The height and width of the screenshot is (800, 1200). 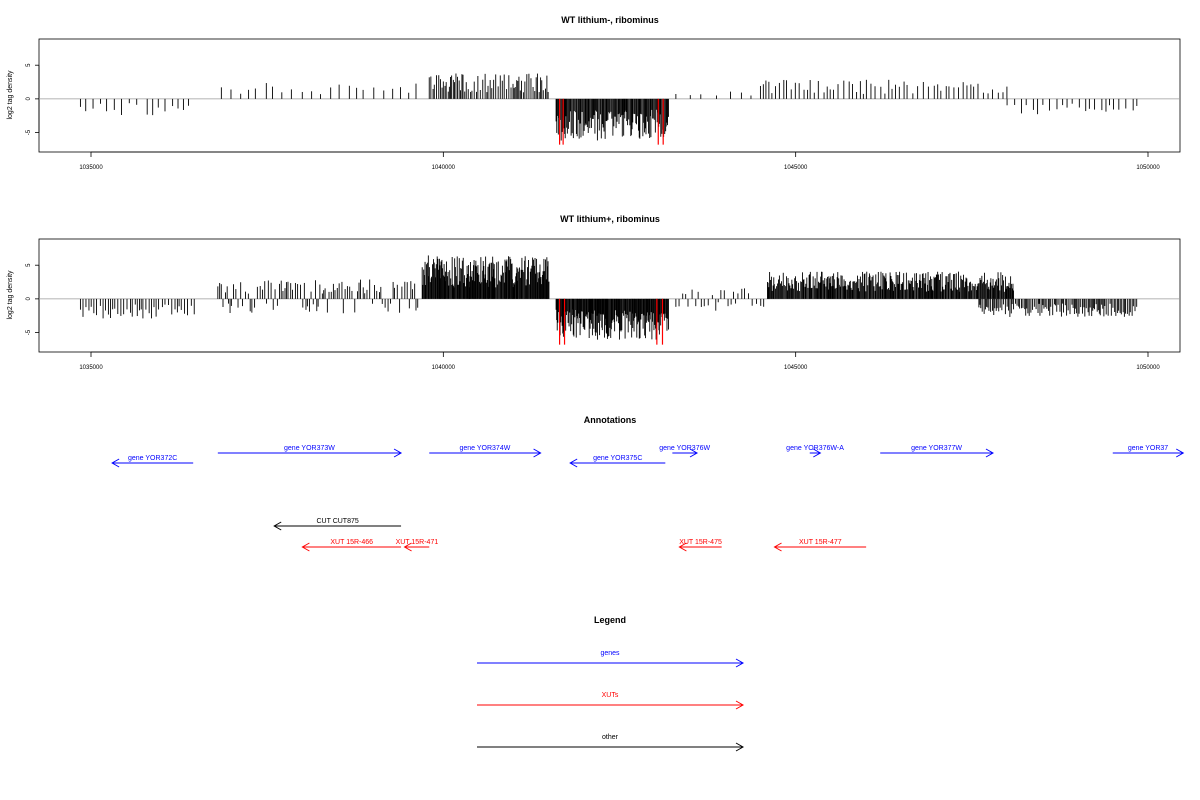 I want to click on gene-label: gene YOR37, so click(x=1148, y=448).